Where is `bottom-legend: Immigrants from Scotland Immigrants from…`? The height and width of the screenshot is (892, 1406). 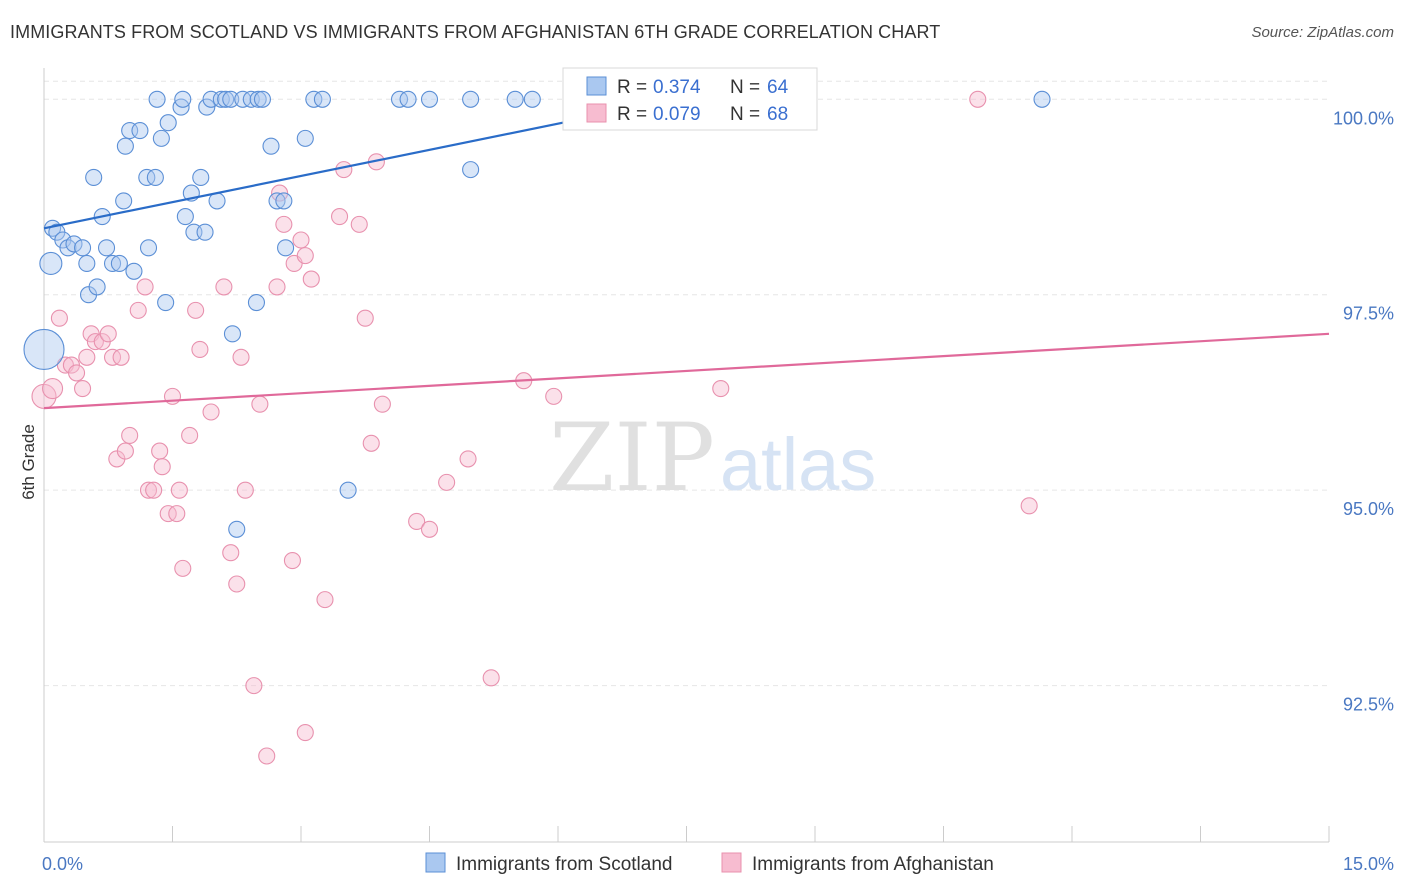
bottom-legend: Immigrants from Scotland Immigrants from… is located at coordinates (709, 863).